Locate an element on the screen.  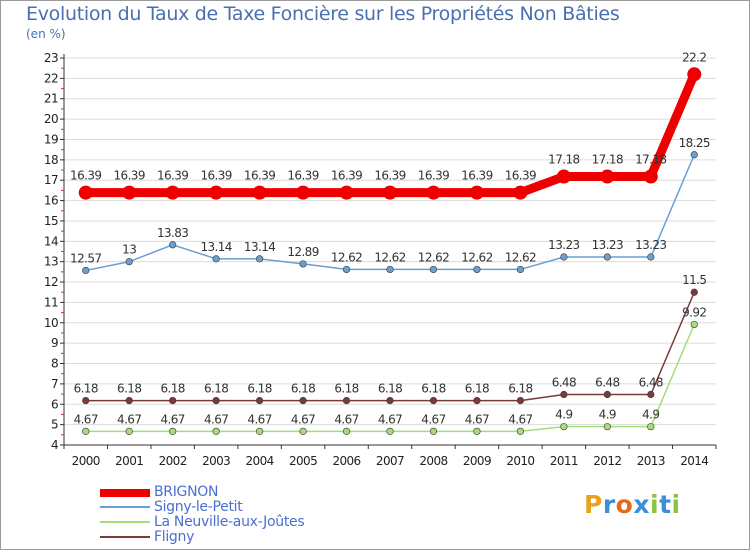
data-label: 12.57 is located at coordinates (85, 258).